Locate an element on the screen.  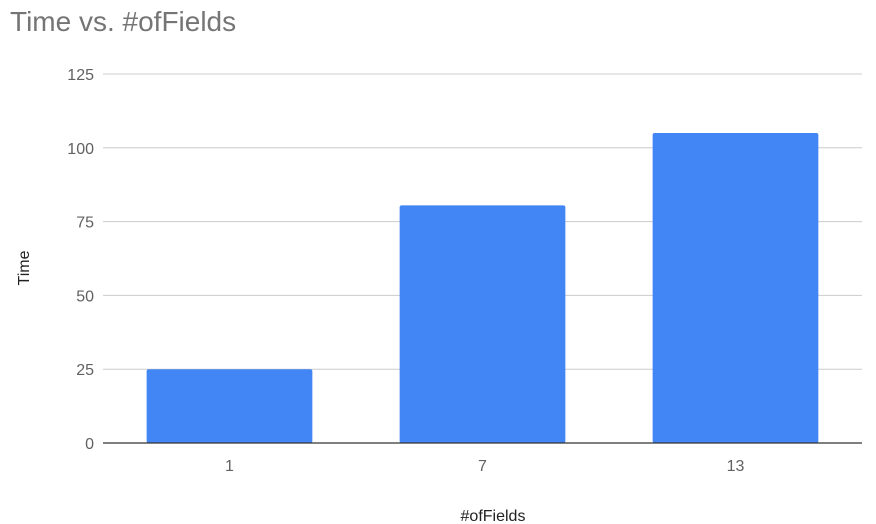
y-tick-label: 50 is located at coordinates (85, 296).